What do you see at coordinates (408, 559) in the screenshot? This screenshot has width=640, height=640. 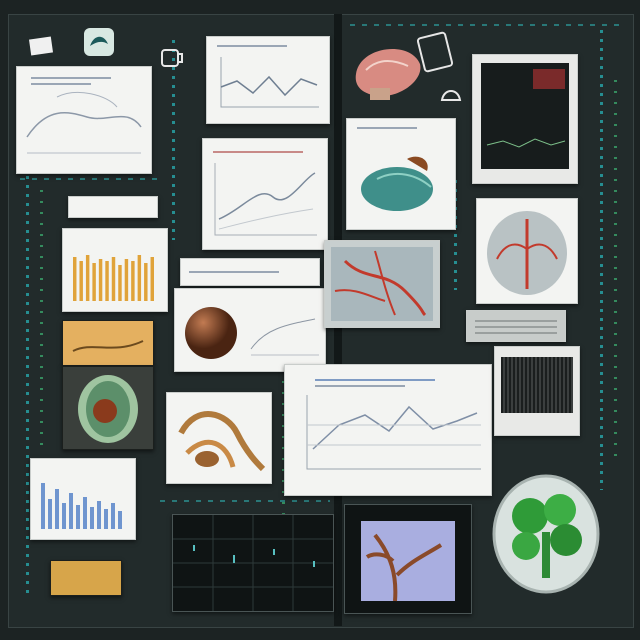 I see `panel-branch-specimen` at bounding box center [408, 559].